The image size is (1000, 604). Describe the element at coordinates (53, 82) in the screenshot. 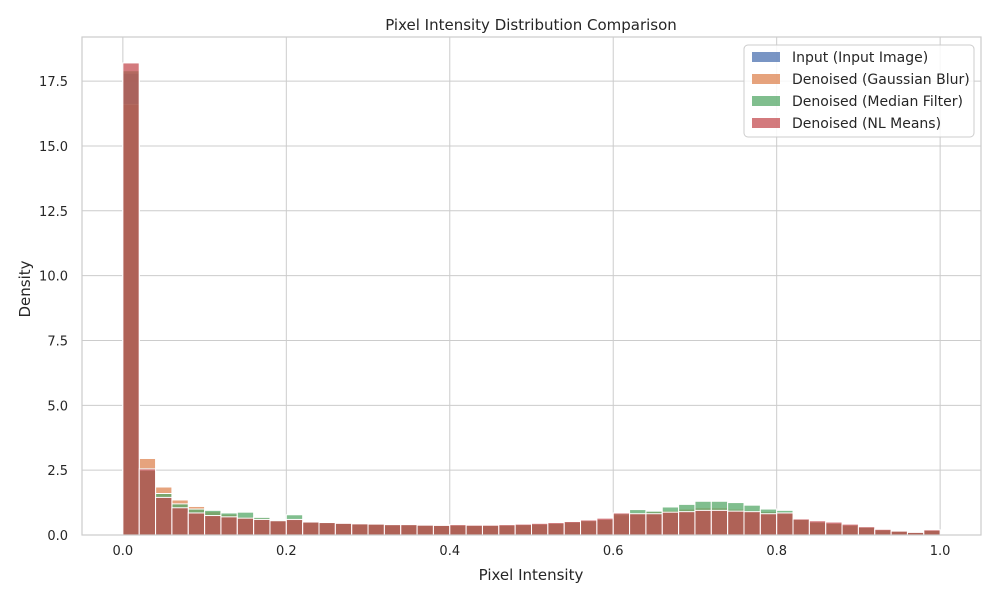

I see `y-tick-label: 17.5` at that location.